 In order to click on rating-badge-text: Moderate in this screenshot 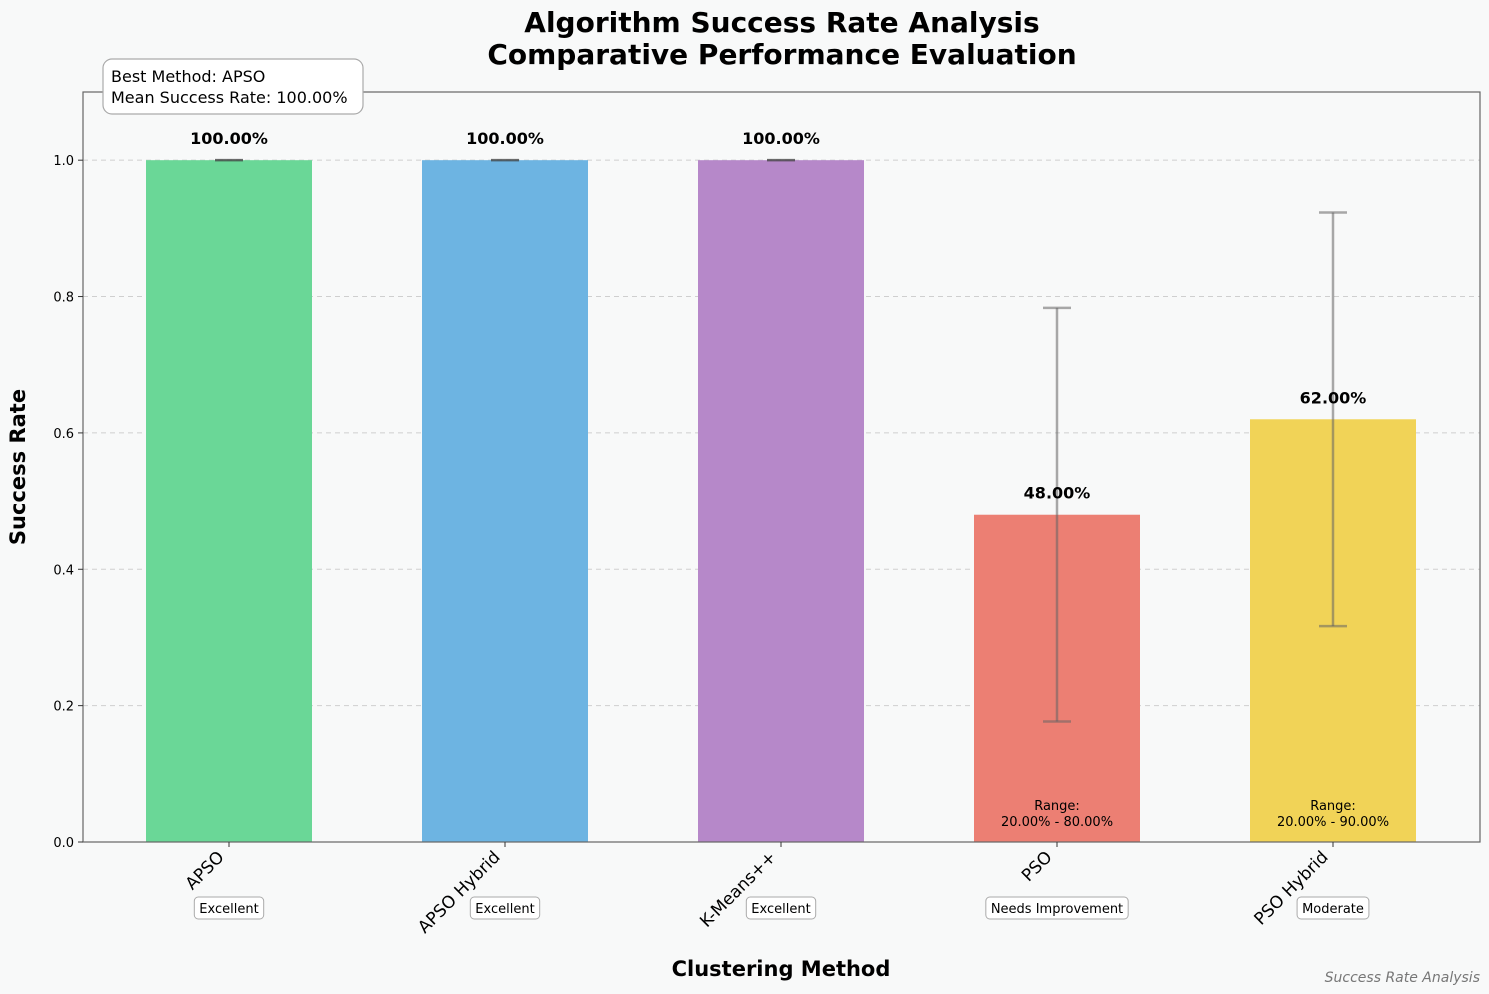, I will do `click(1333, 909)`.